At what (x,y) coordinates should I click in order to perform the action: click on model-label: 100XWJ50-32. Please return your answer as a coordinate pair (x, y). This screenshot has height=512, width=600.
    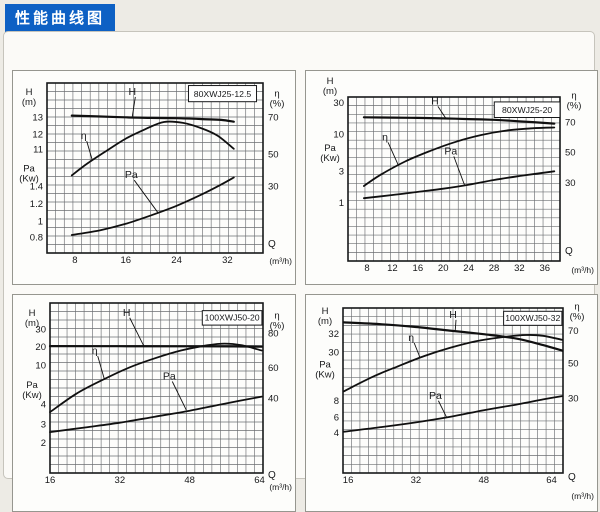
    Looking at the image, I should click on (532, 318).